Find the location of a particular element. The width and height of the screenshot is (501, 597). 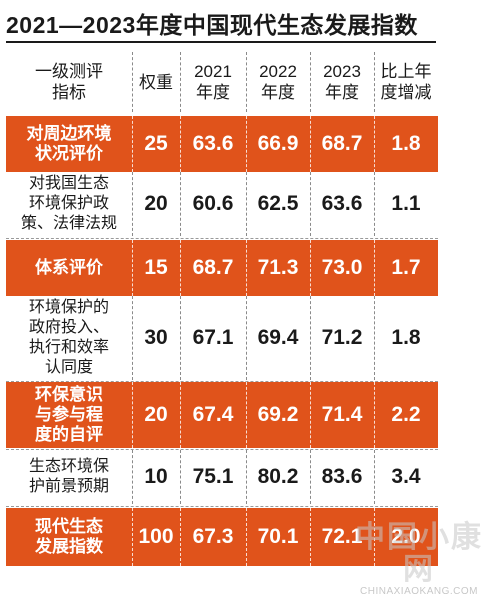

indicator-name-line: 与参与程 is located at coordinates (69, 414).